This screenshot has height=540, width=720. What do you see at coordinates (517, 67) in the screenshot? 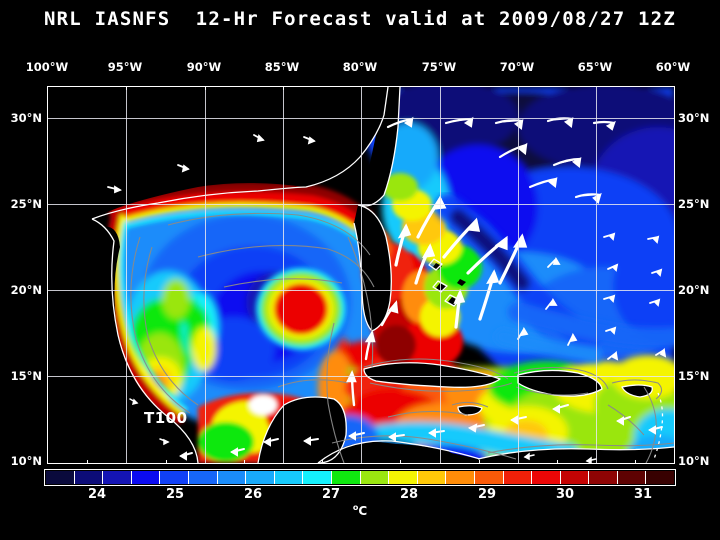
I see `lon-tick-70w: 70°W` at bounding box center [517, 67].